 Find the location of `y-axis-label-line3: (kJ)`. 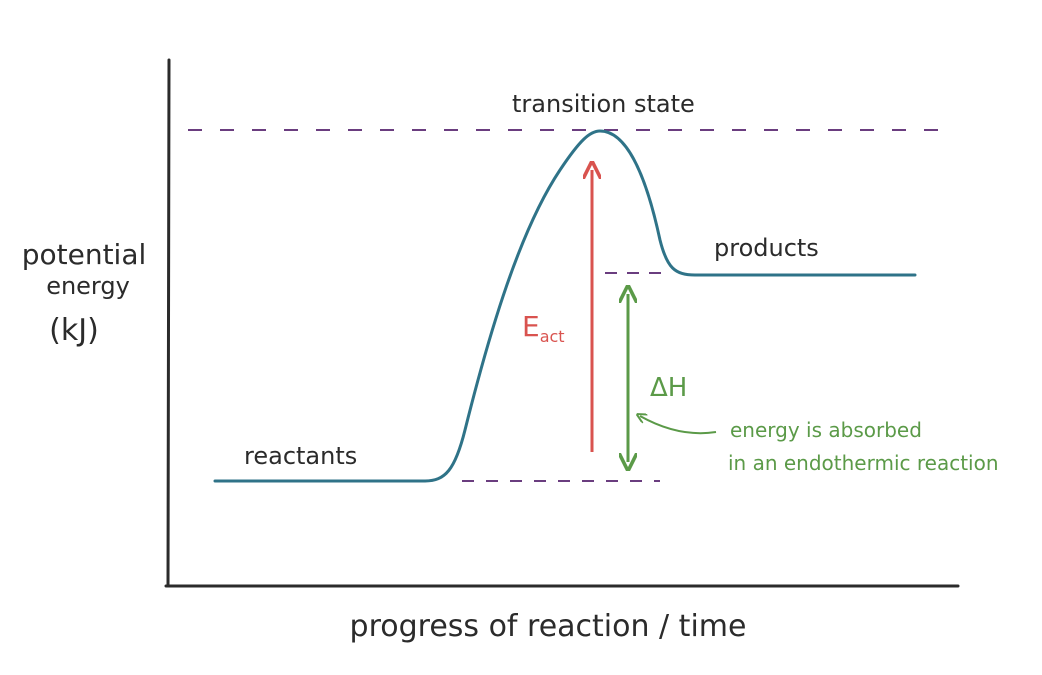

y-axis-label-line3: (kJ) is located at coordinates (74, 330).